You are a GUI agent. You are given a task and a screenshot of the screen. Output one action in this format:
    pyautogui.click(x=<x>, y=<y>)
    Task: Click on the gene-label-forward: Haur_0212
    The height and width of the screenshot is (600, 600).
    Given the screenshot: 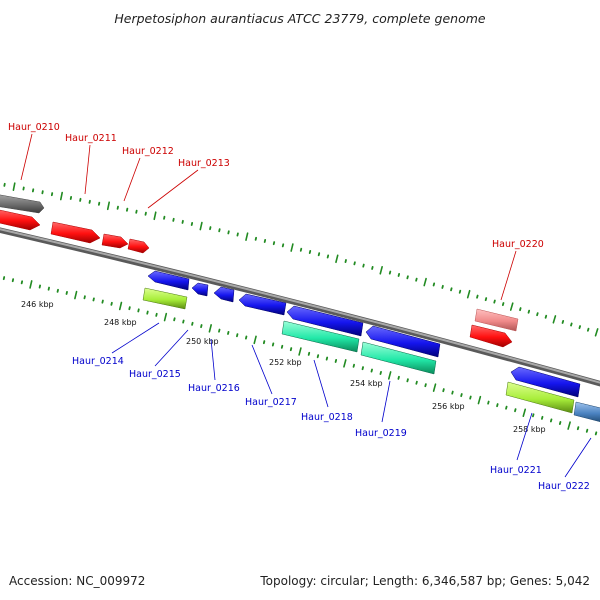 What is the action you would take?
    pyautogui.click(x=148, y=151)
    